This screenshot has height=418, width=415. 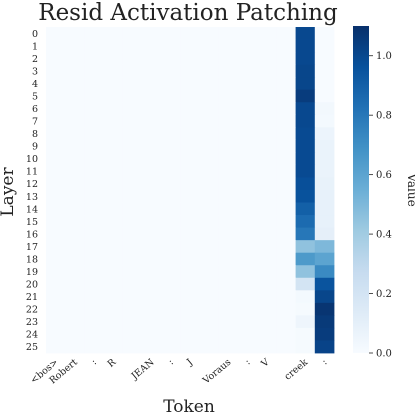 I want to click on y-tick-label: 7, so click(x=35, y=122).